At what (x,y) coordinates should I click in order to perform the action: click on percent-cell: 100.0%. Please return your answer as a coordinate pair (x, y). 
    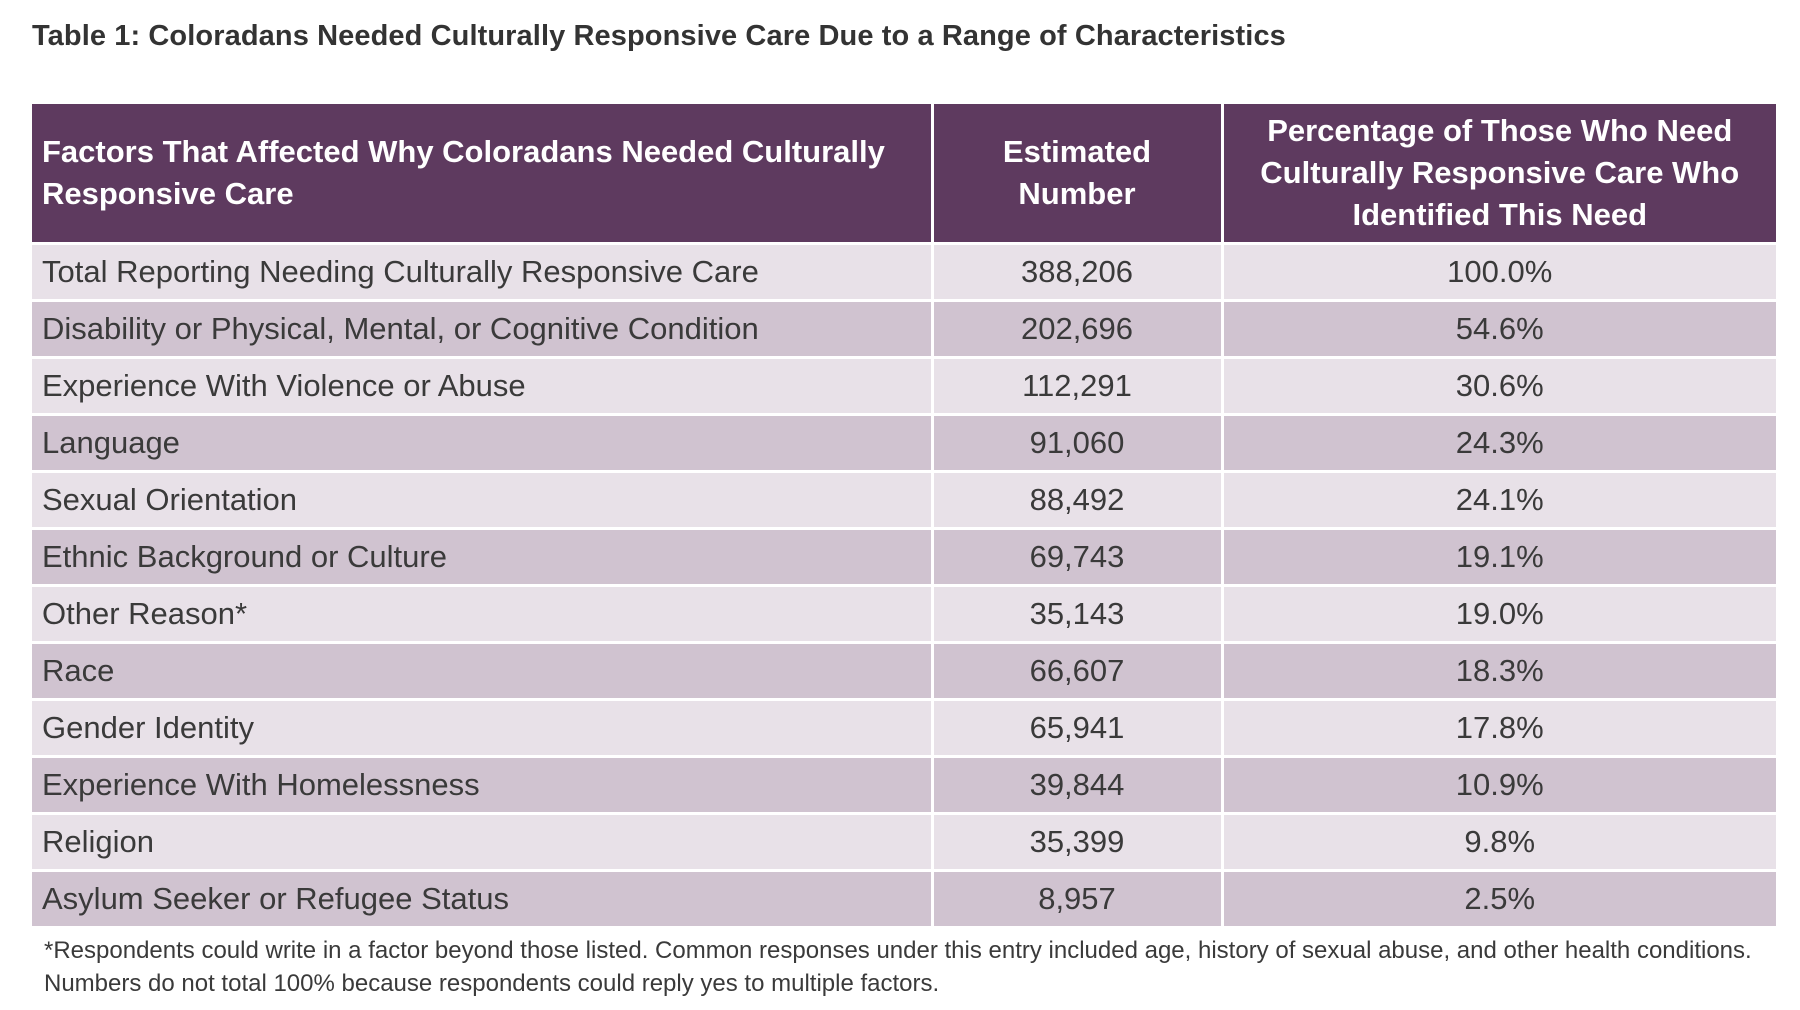
    Looking at the image, I should click on (1499, 271).